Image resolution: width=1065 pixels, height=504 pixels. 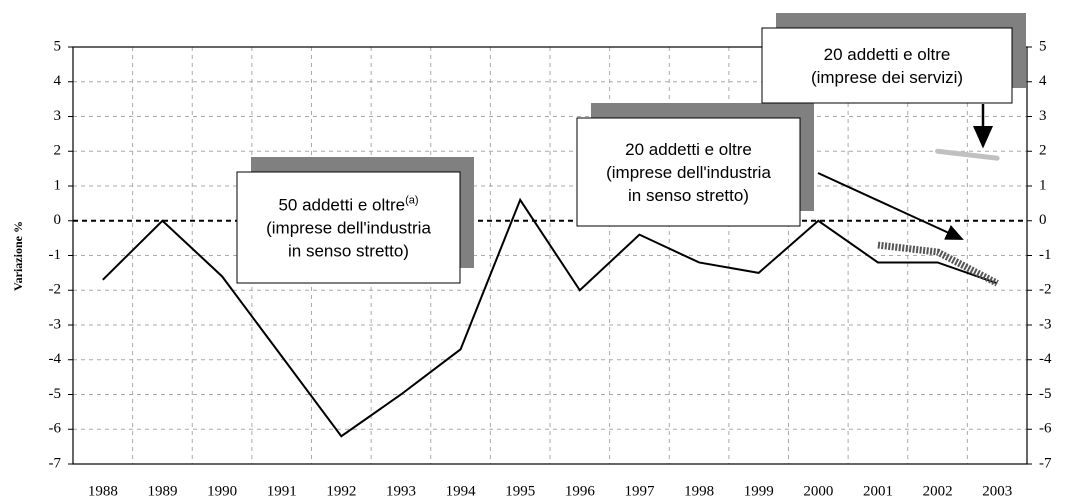 I want to click on x-tick-label: 1988, so click(x=103, y=491).